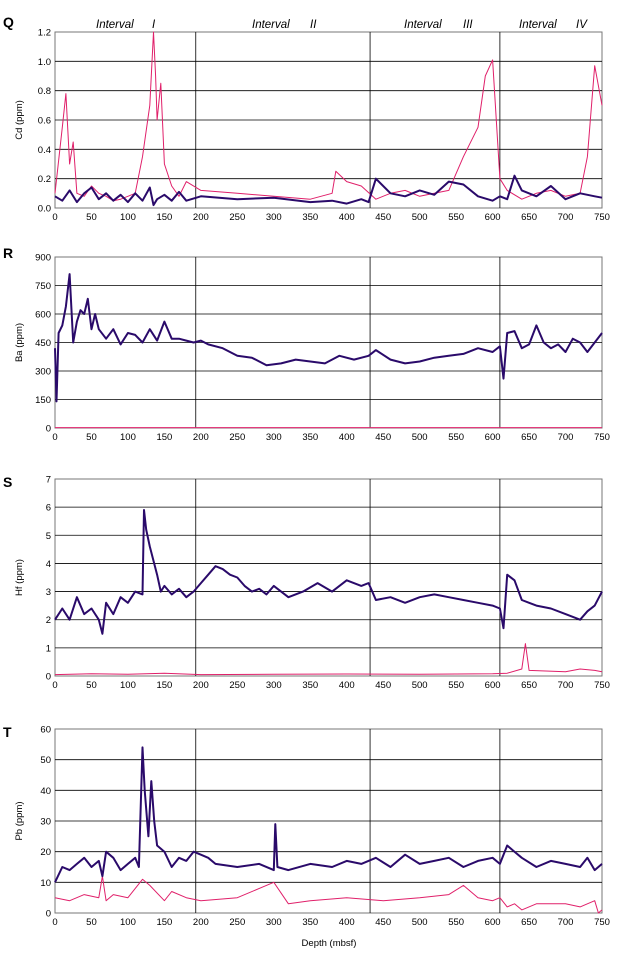 This screenshot has width=619, height=955. Describe the element at coordinates (154, 25) in the screenshot. I see `interval-numeral-1: I` at that location.